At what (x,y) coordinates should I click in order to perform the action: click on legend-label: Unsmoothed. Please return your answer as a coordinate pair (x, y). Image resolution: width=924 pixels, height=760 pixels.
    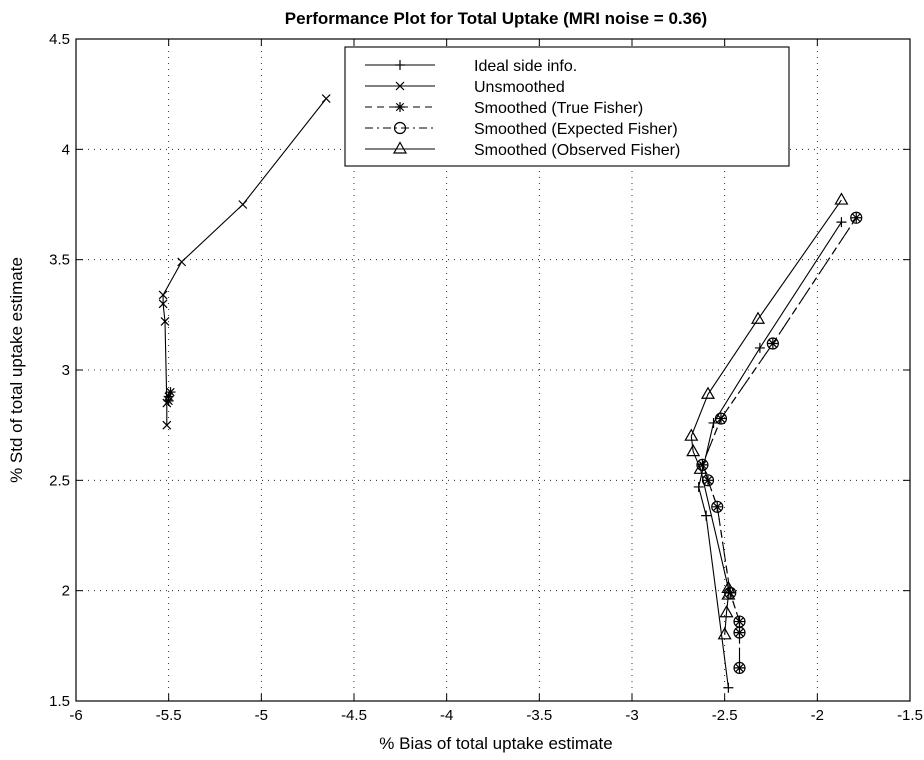
    Looking at the image, I should click on (519, 87).